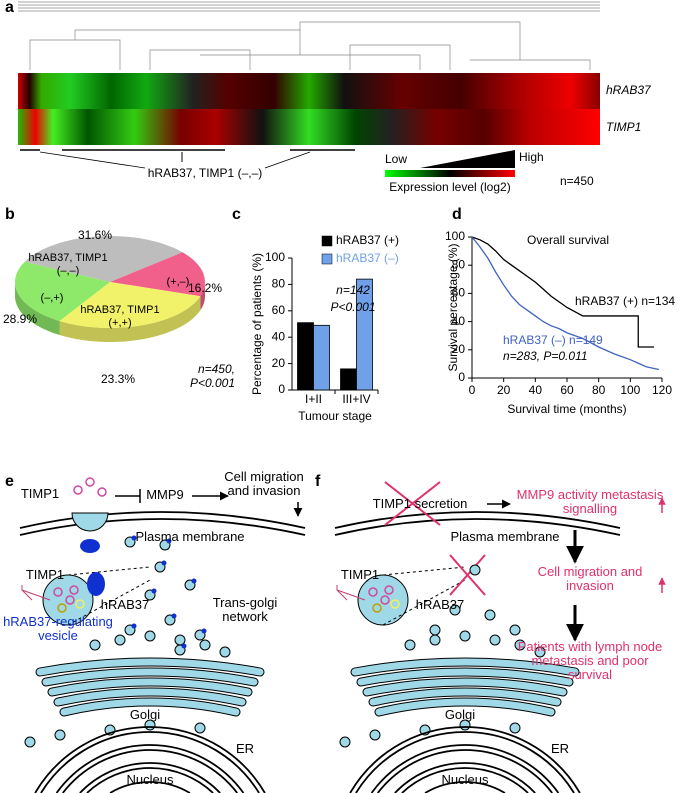 The image size is (685, 793). I want to click on legend-high: High, so click(531, 157).